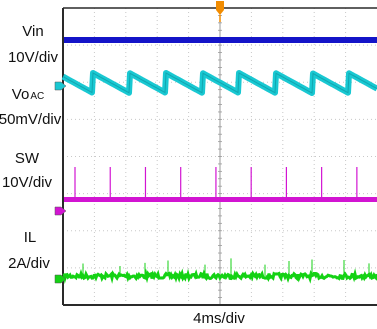 Image resolution: width=377 pixels, height=329 pixels. Describe the element at coordinates (29, 263) in the screenshot. I see `ch4-scale-label: 2A/div` at that location.